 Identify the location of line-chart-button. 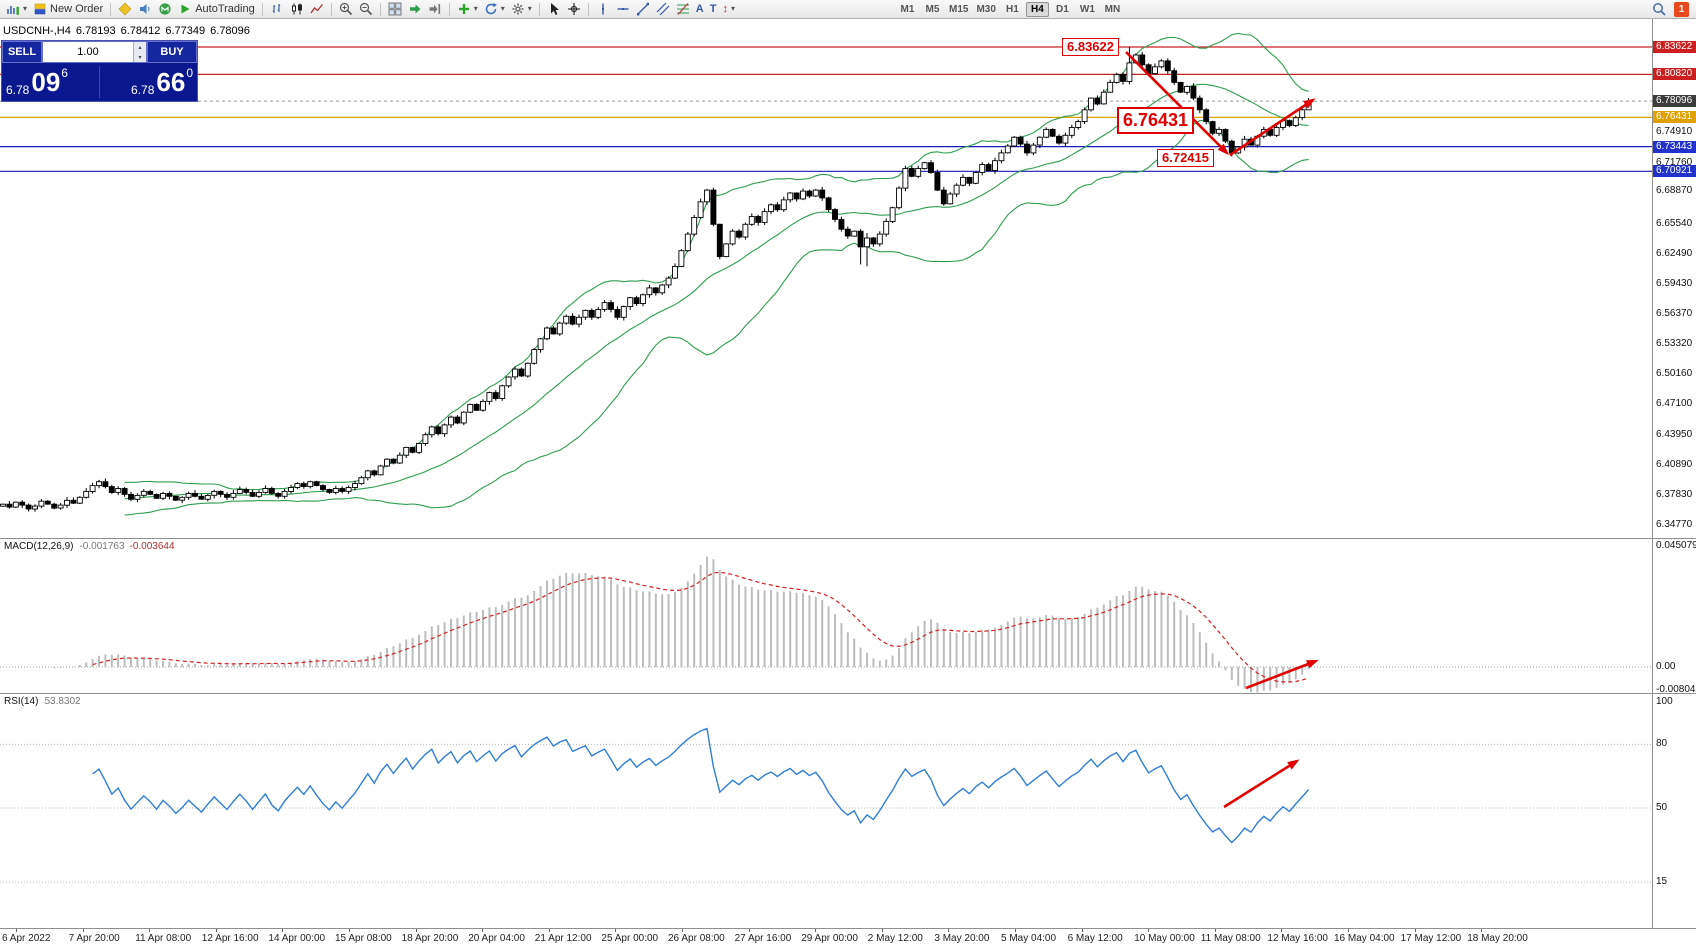
(317, 9).